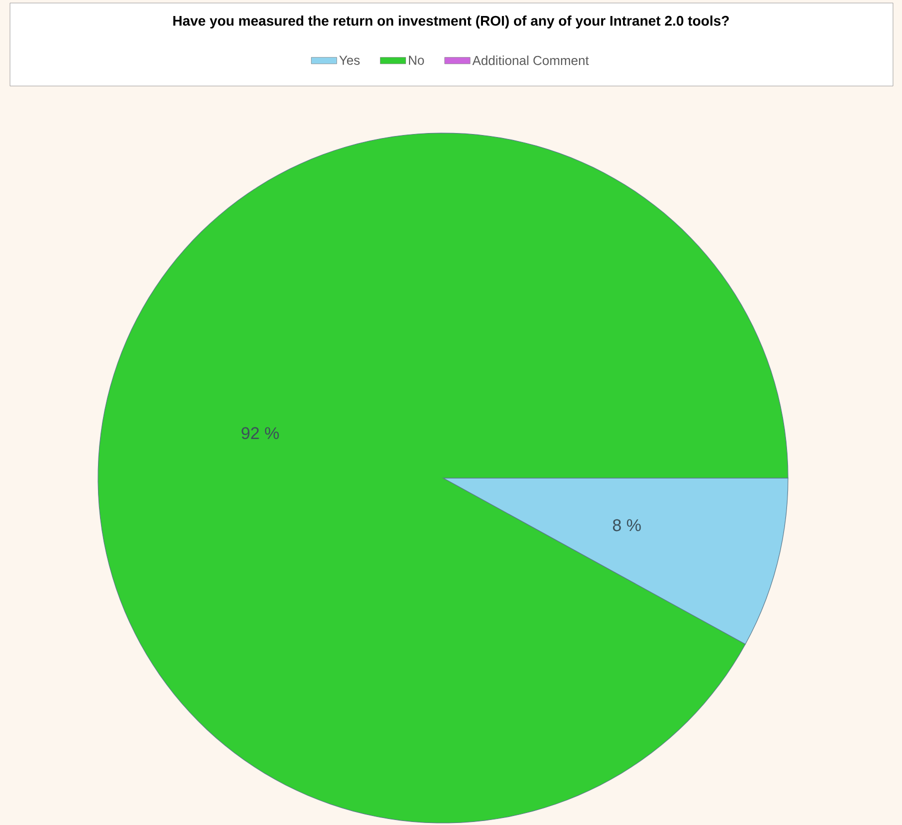 The width and height of the screenshot is (902, 825). Describe the element at coordinates (349, 60) in the screenshot. I see `legend-label: Yes` at that location.